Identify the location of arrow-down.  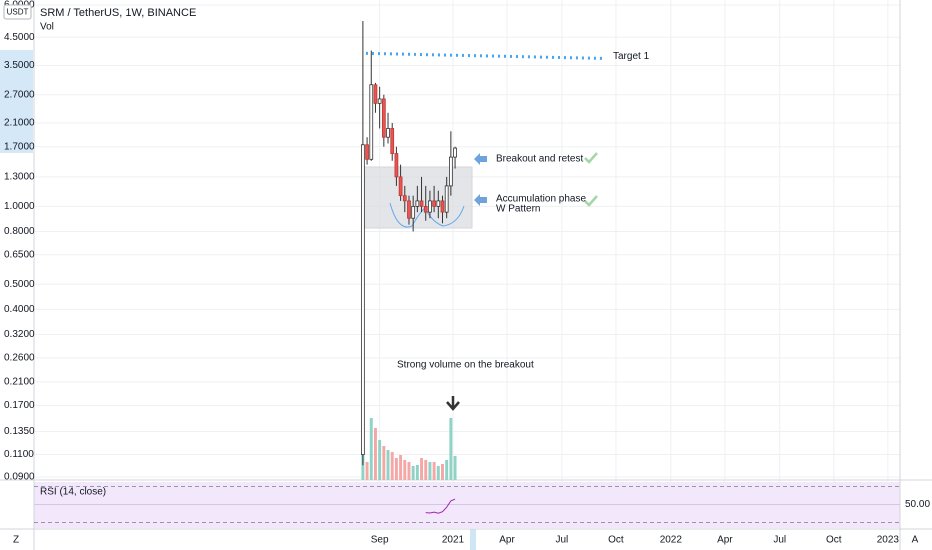
(453, 403).